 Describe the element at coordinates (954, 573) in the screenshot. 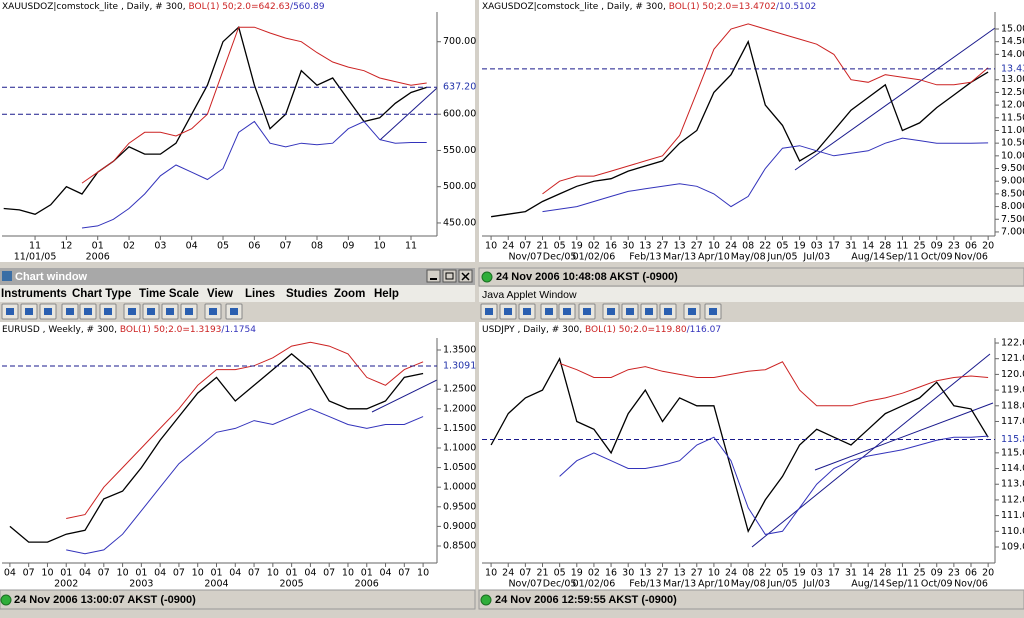

I see `x-tick-label: 23` at that location.